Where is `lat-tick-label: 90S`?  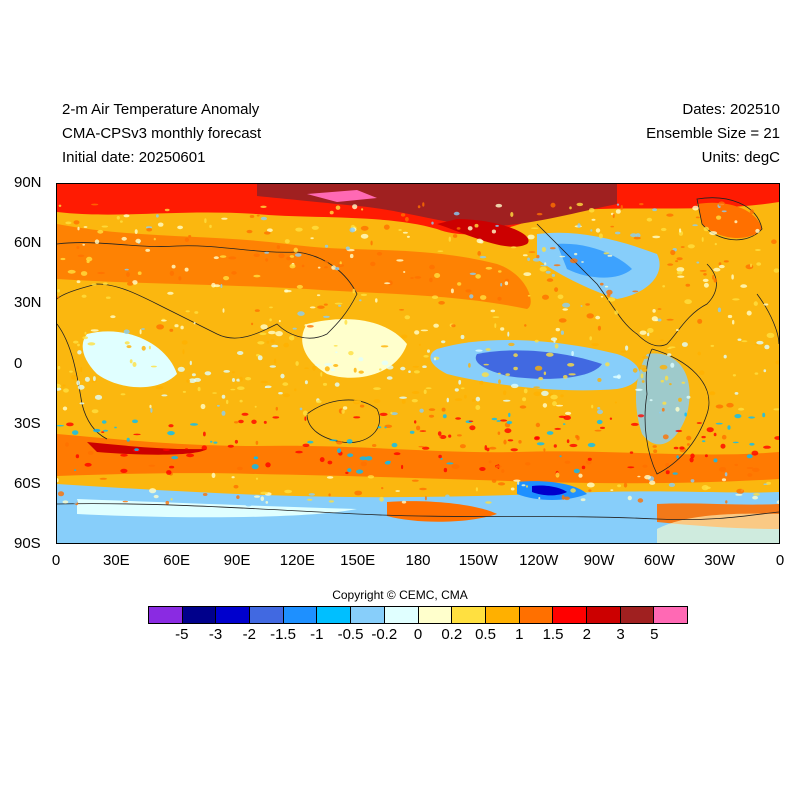
lat-tick-label: 90S is located at coordinates (27, 543).